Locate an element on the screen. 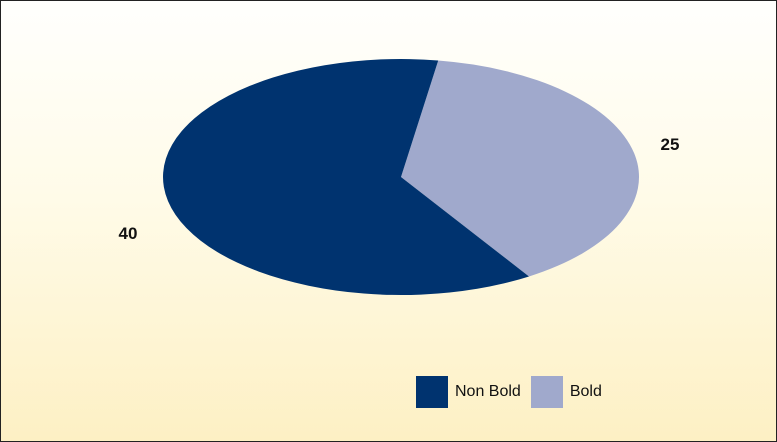 This screenshot has width=777, height=442. legend-swatch-bold is located at coordinates (546, 392).